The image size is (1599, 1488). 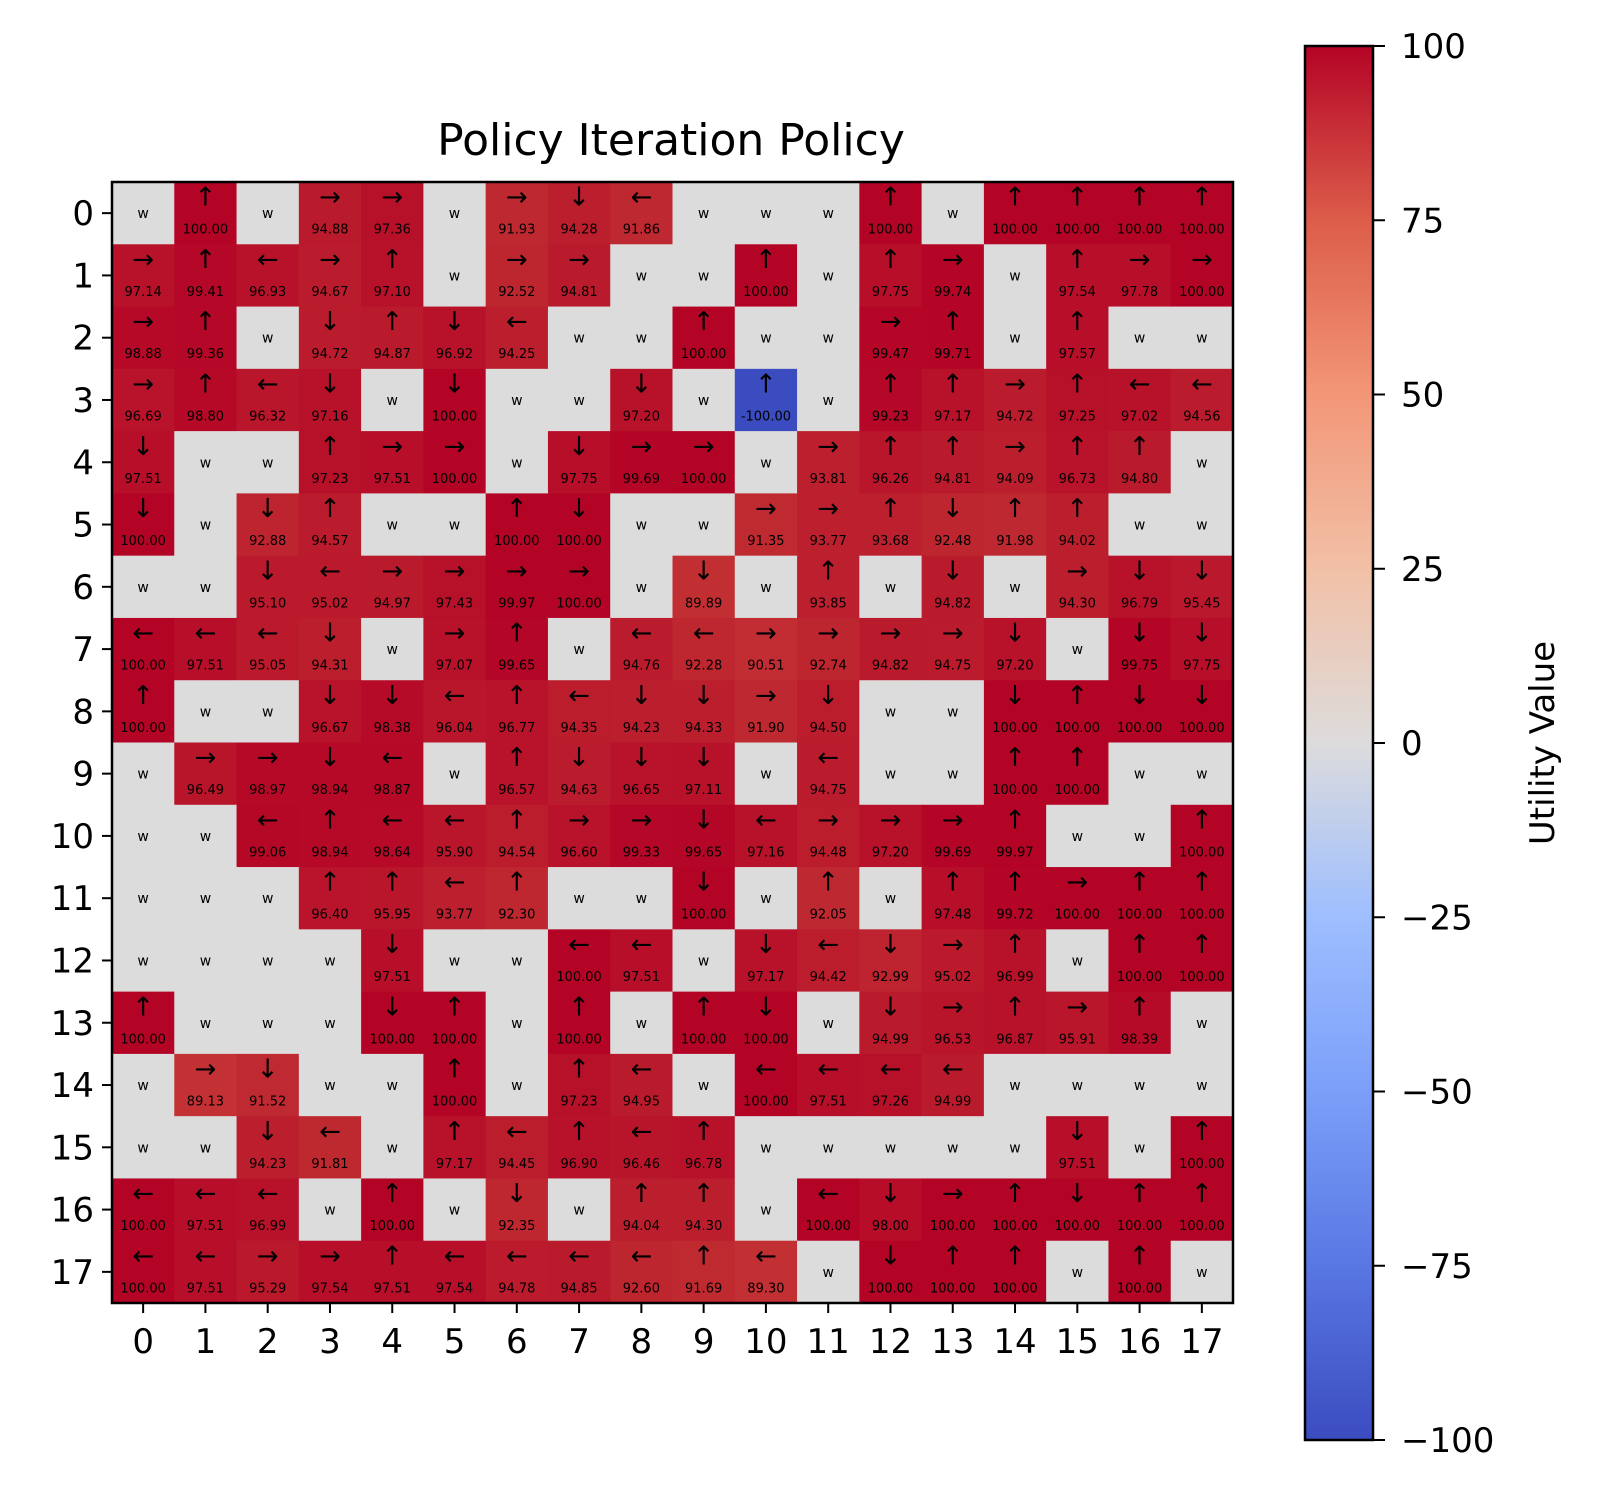 I want to click on y-tick-label: 11, so click(x=72, y=899).